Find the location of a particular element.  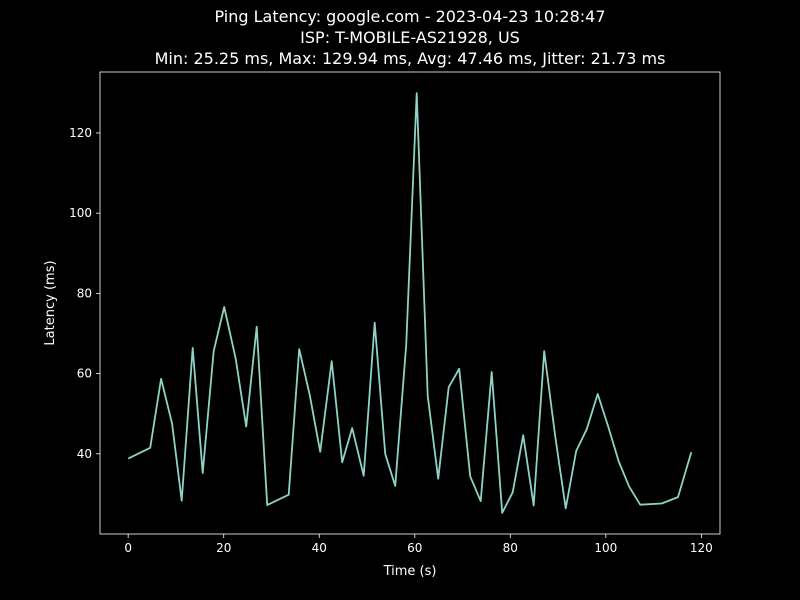

x-tick-label: 60 is located at coordinates (414, 548).